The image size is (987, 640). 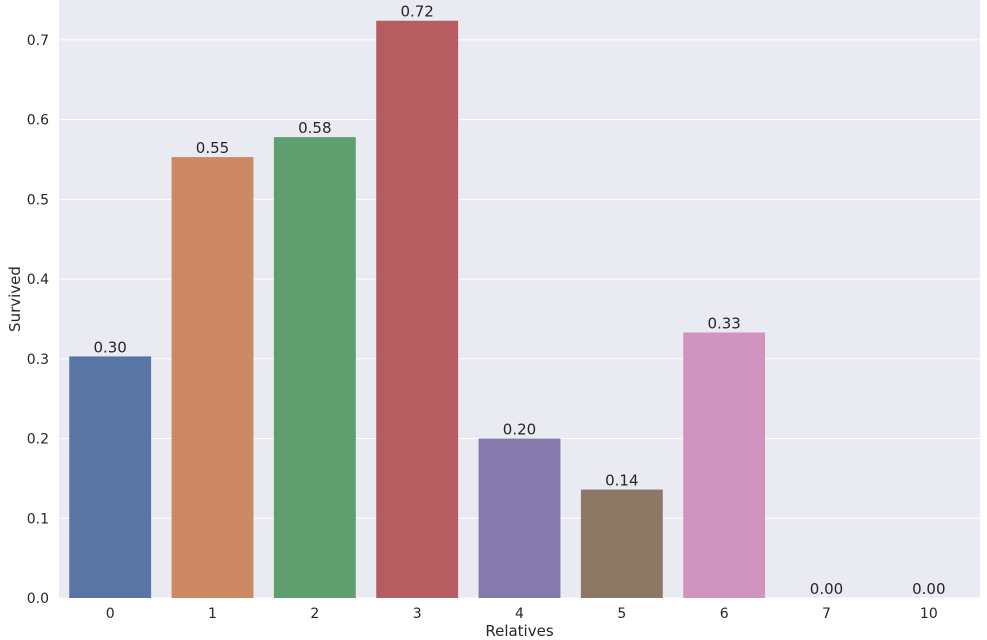 What do you see at coordinates (38, 599) in the screenshot?
I see `y-tick-label: 0.0` at bounding box center [38, 599].